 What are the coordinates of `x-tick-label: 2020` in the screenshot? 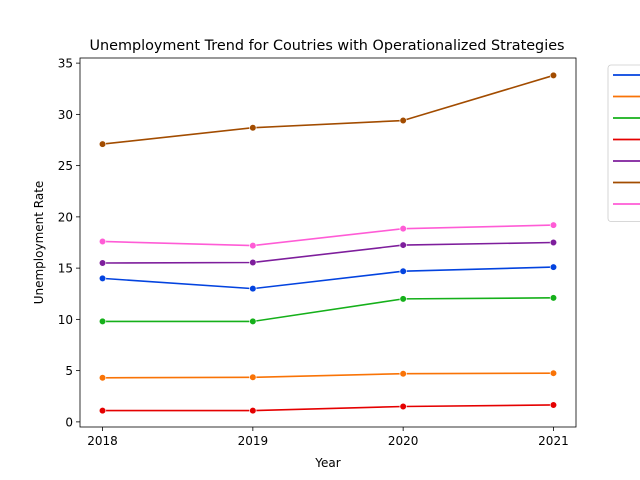 It's located at (403, 441).